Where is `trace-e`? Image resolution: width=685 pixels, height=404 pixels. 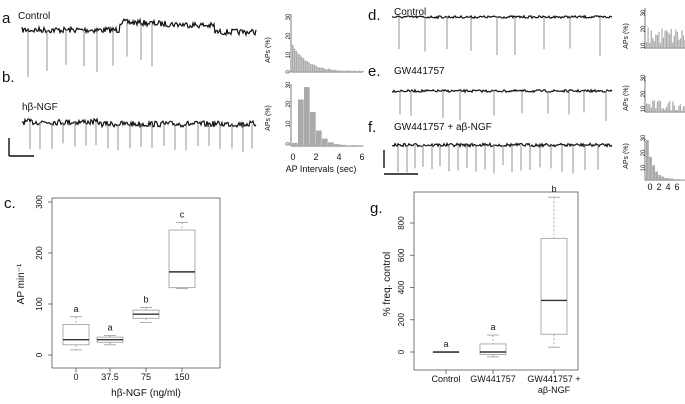 trace-e is located at coordinates (502, 104).